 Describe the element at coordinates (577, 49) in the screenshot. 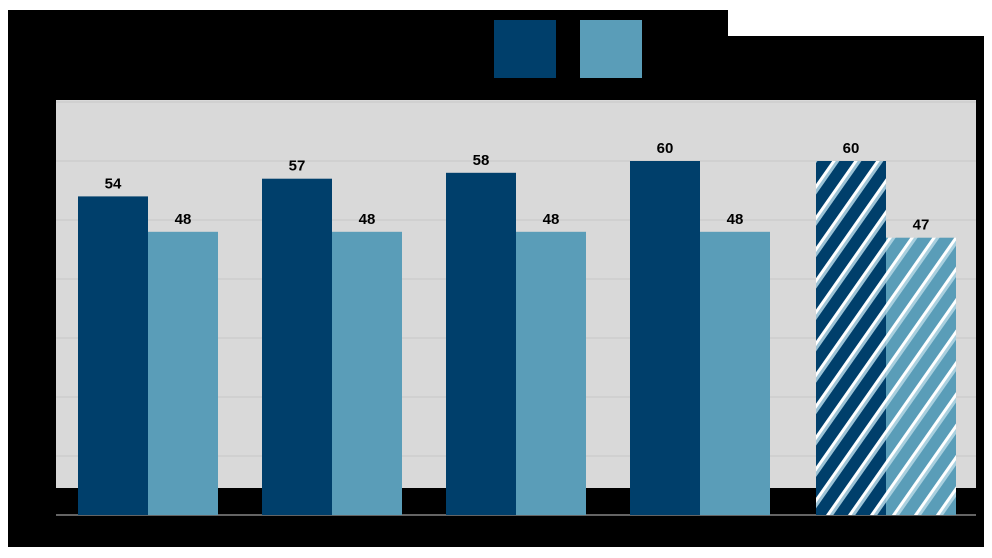

I see `legend` at that location.